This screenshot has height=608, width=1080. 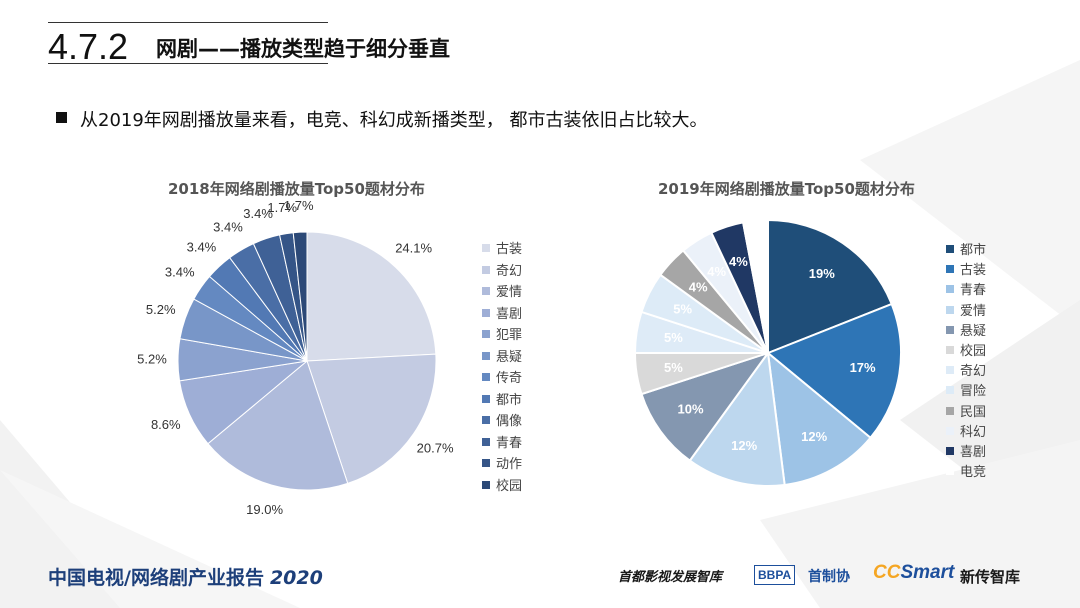 What do you see at coordinates (673, 337) in the screenshot?
I see `pie-data-label-7: 5%` at bounding box center [673, 337].